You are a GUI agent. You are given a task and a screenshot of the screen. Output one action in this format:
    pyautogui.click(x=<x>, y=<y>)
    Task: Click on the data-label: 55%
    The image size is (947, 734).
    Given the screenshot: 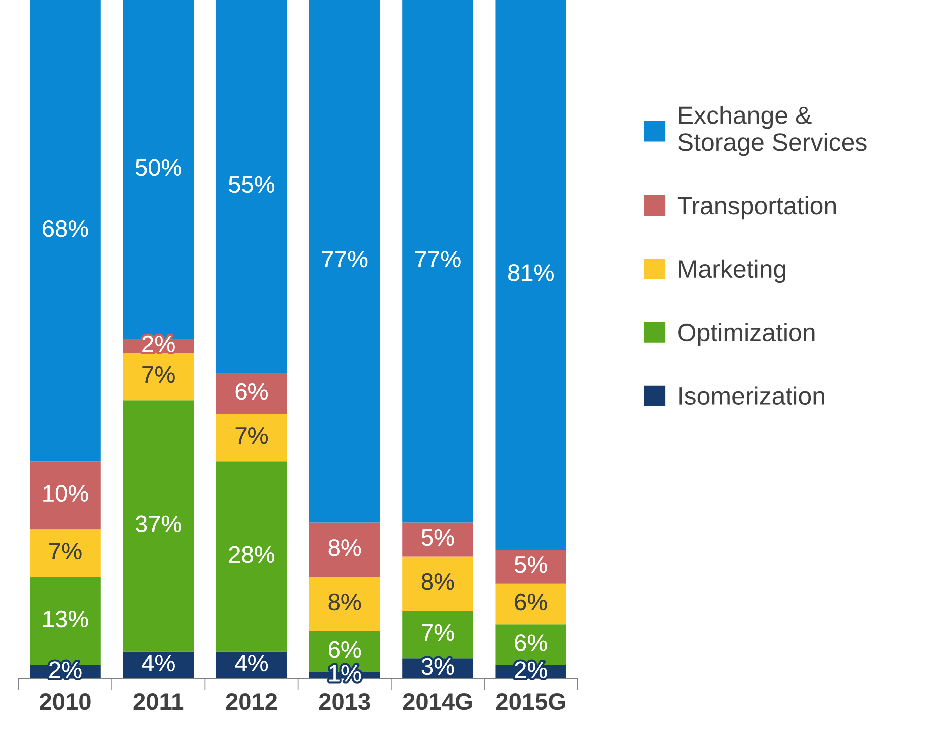 What is the action you would take?
    pyautogui.click(x=252, y=185)
    